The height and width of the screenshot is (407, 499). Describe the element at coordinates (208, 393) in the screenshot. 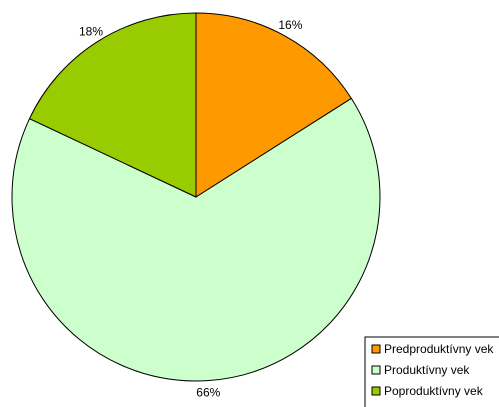

I see `pie-percent-label: 66%` at that location.